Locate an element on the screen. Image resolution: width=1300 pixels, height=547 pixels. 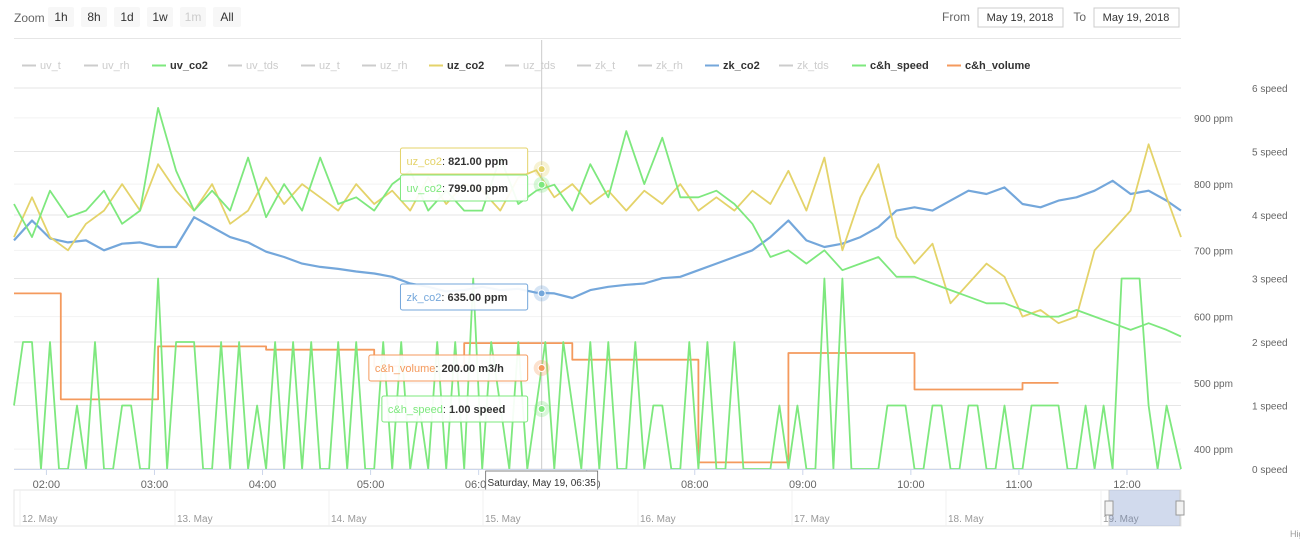
y-axis-ppm-tick-label: 900 ppm is located at coordinates (1213, 119).